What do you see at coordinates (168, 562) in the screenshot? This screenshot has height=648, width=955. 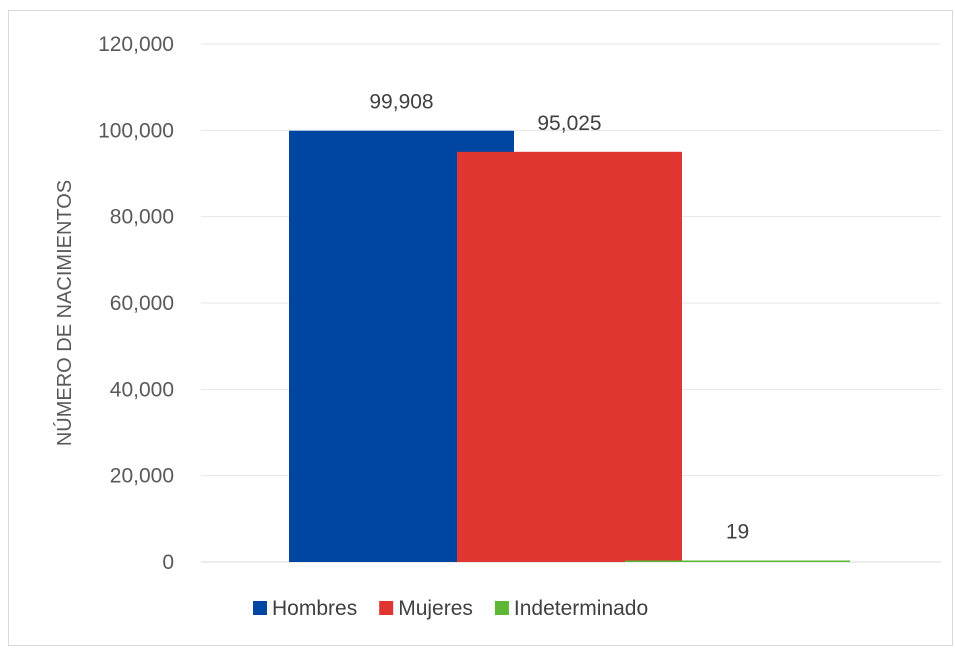 I see `y-tick-label: 0` at bounding box center [168, 562].